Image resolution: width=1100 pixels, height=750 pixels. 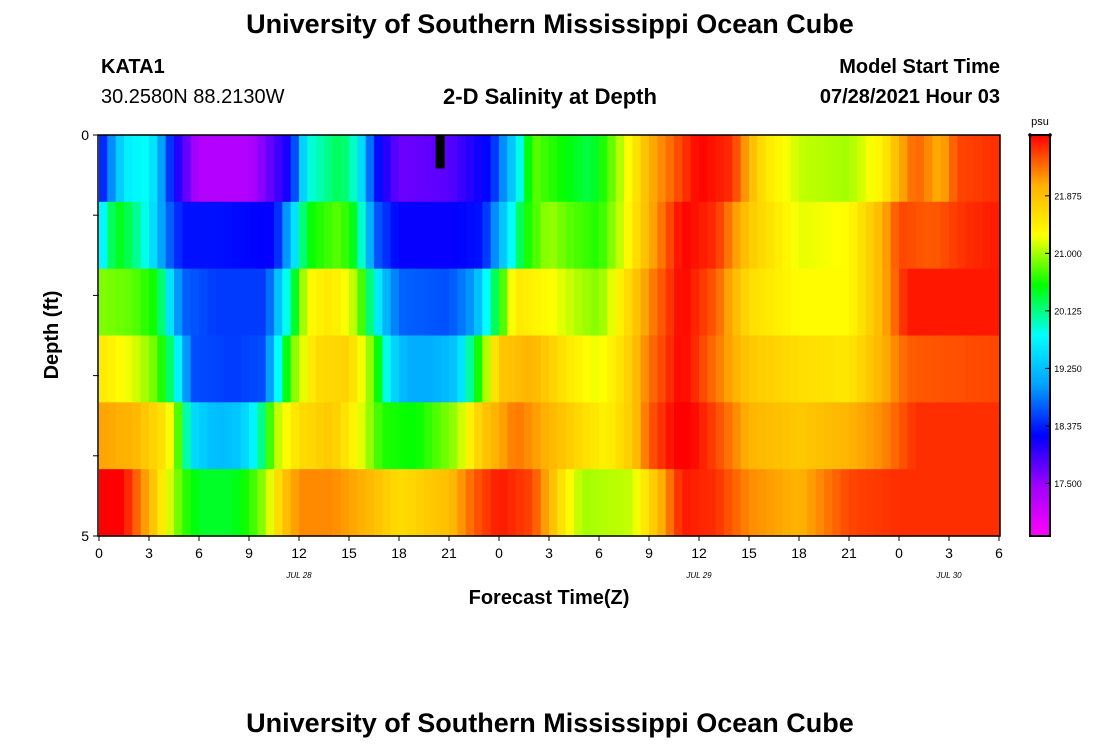 What do you see at coordinates (1055, 335) in the screenshot?
I see `colorbar: 17.500 18.375 19.250 20.125 21.000 21.875` at bounding box center [1055, 335].